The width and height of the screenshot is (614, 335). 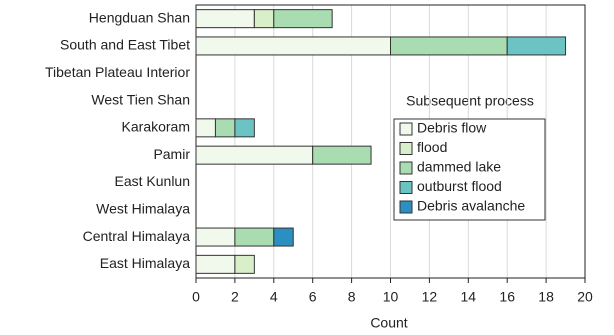 I want to click on y-tick-label: East Kunlun, so click(x=153, y=181).